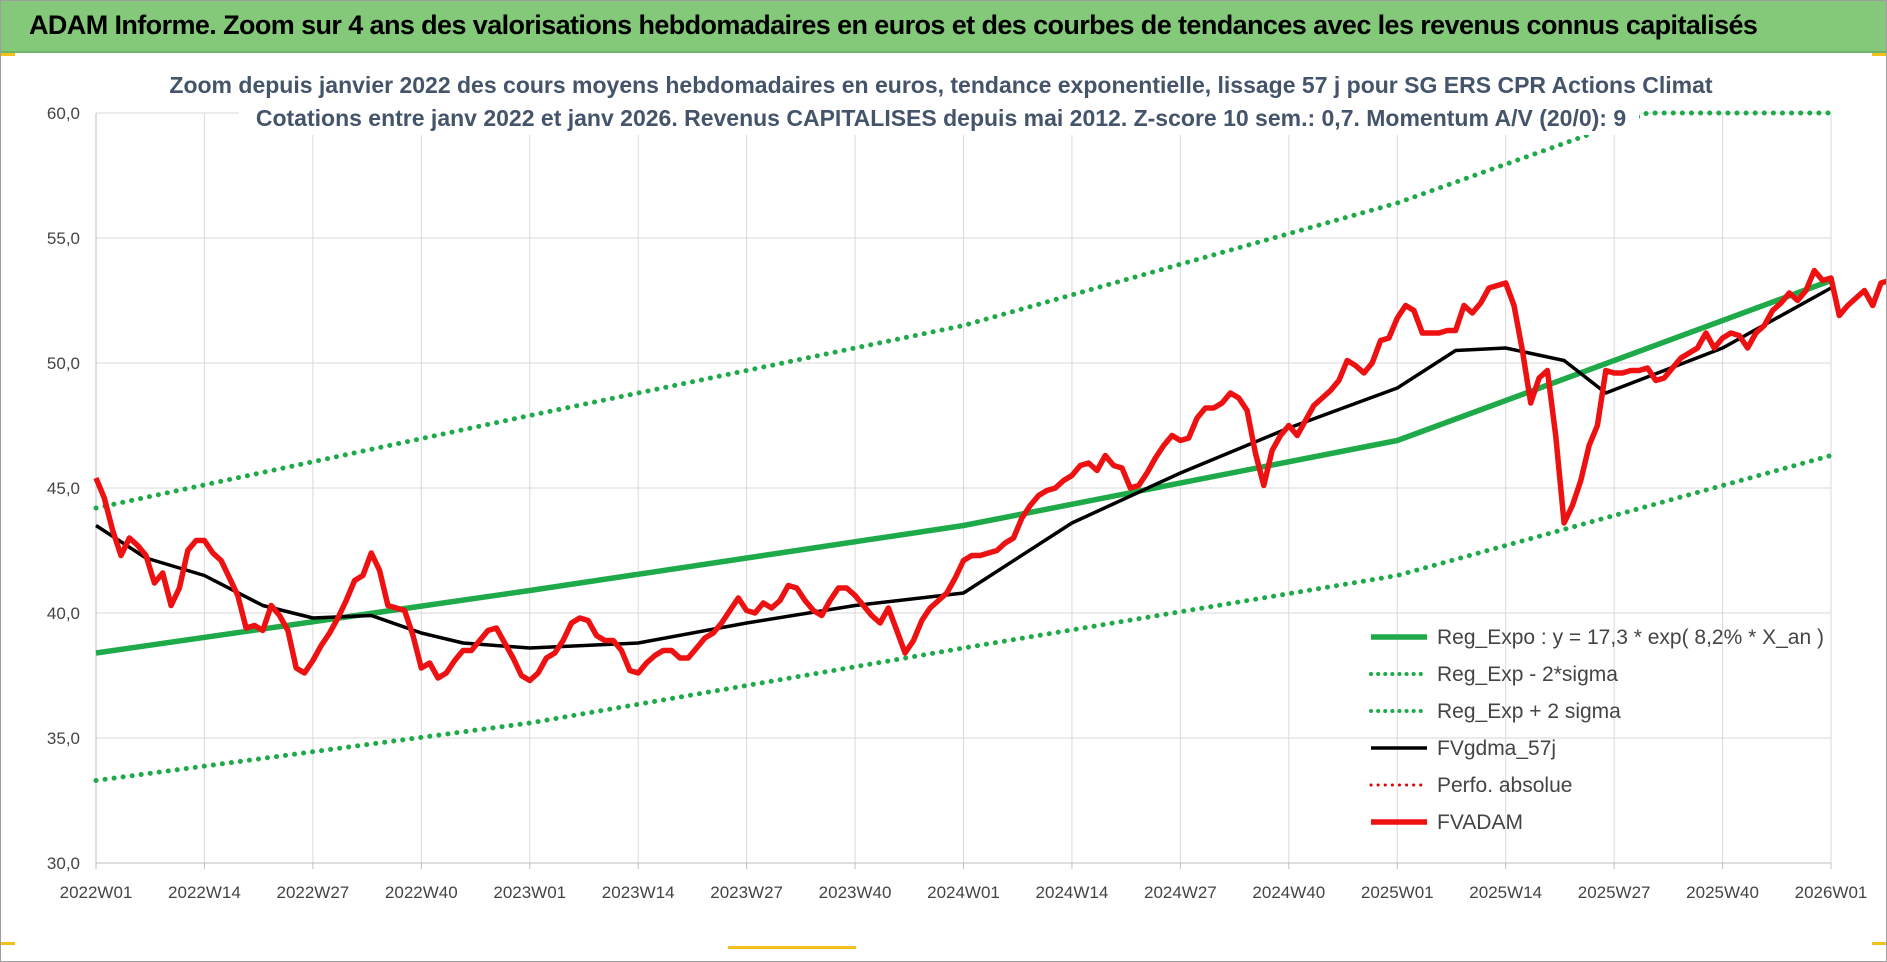 The height and width of the screenshot is (962, 1887). Describe the element at coordinates (1180, 892) in the screenshot. I see `x-tick-label: 2024W27` at that location.